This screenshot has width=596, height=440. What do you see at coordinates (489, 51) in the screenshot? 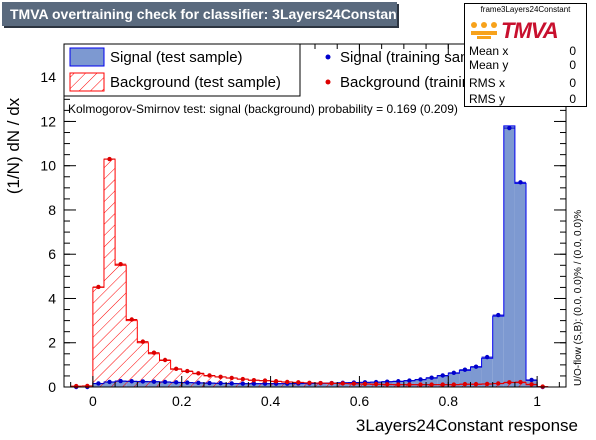
I see `stats-key: Mean x` at bounding box center [489, 51].